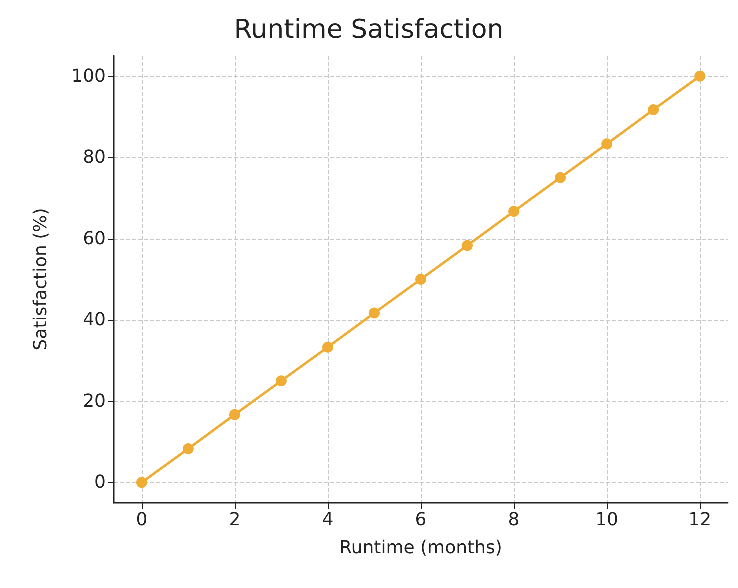 This screenshot has width=738, height=588. I want to click on x-tick-label: 10, so click(607, 520).